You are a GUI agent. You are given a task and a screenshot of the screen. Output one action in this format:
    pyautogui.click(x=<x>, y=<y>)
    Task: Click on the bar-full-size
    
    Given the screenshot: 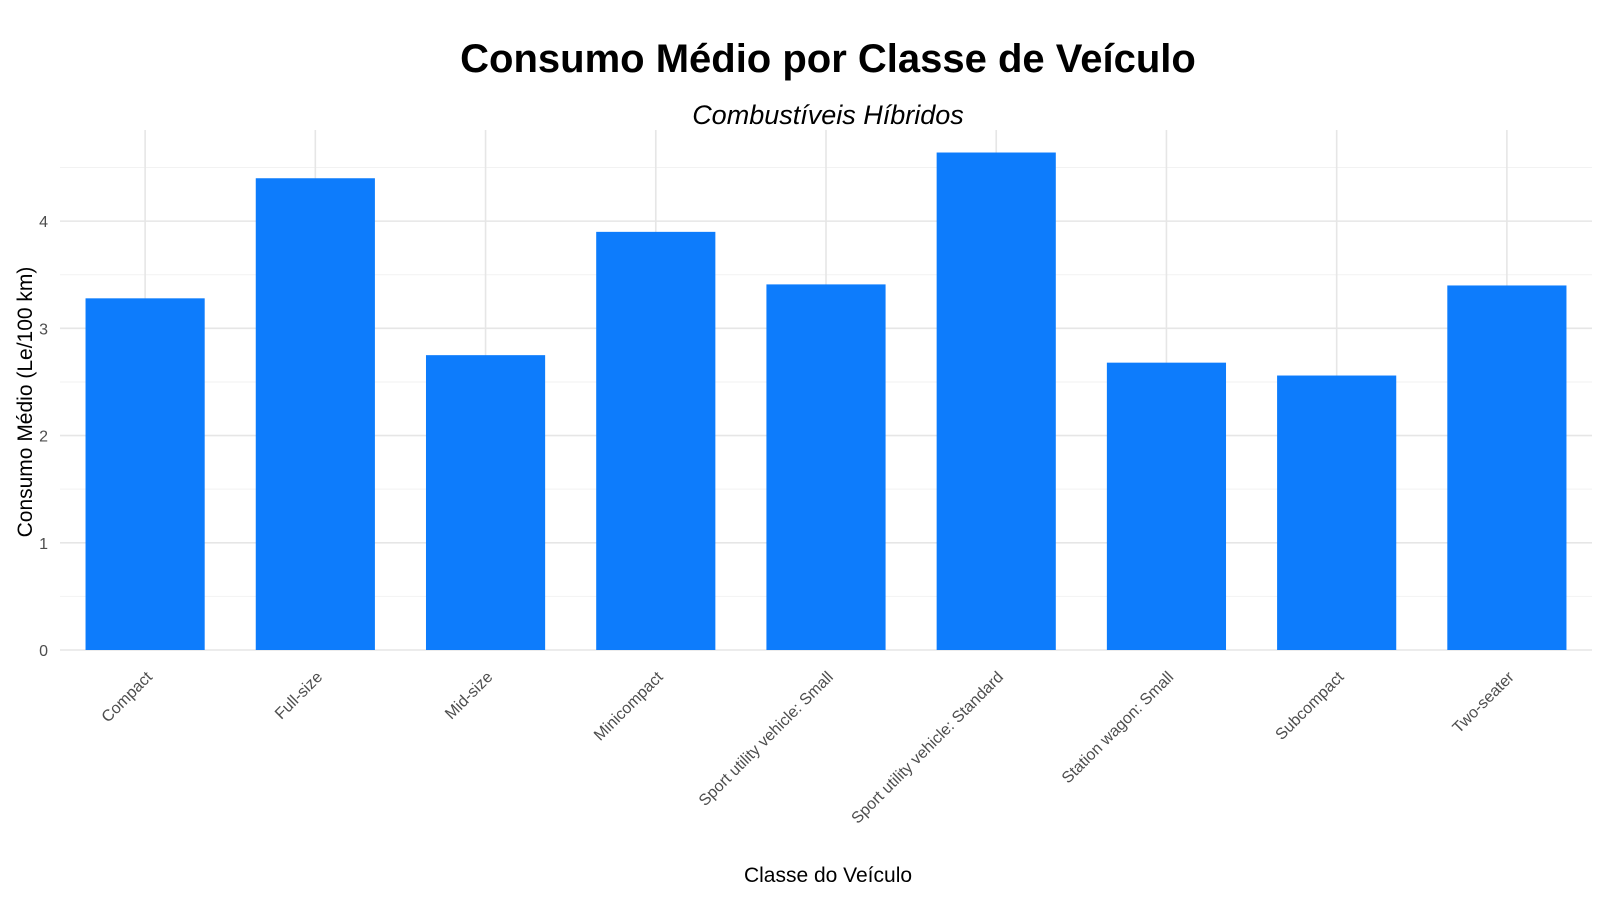 What is the action you would take?
    pyautogui.click(x=315, y=414)
    